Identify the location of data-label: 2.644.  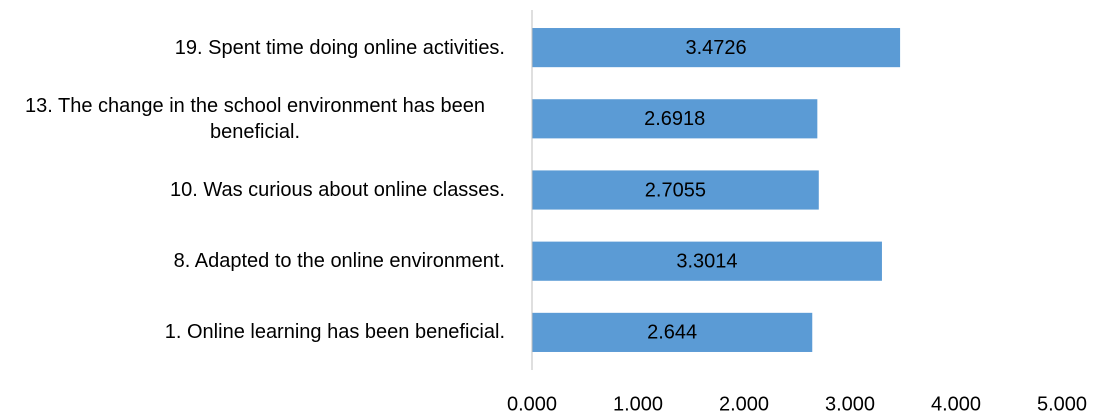
(672, 333).